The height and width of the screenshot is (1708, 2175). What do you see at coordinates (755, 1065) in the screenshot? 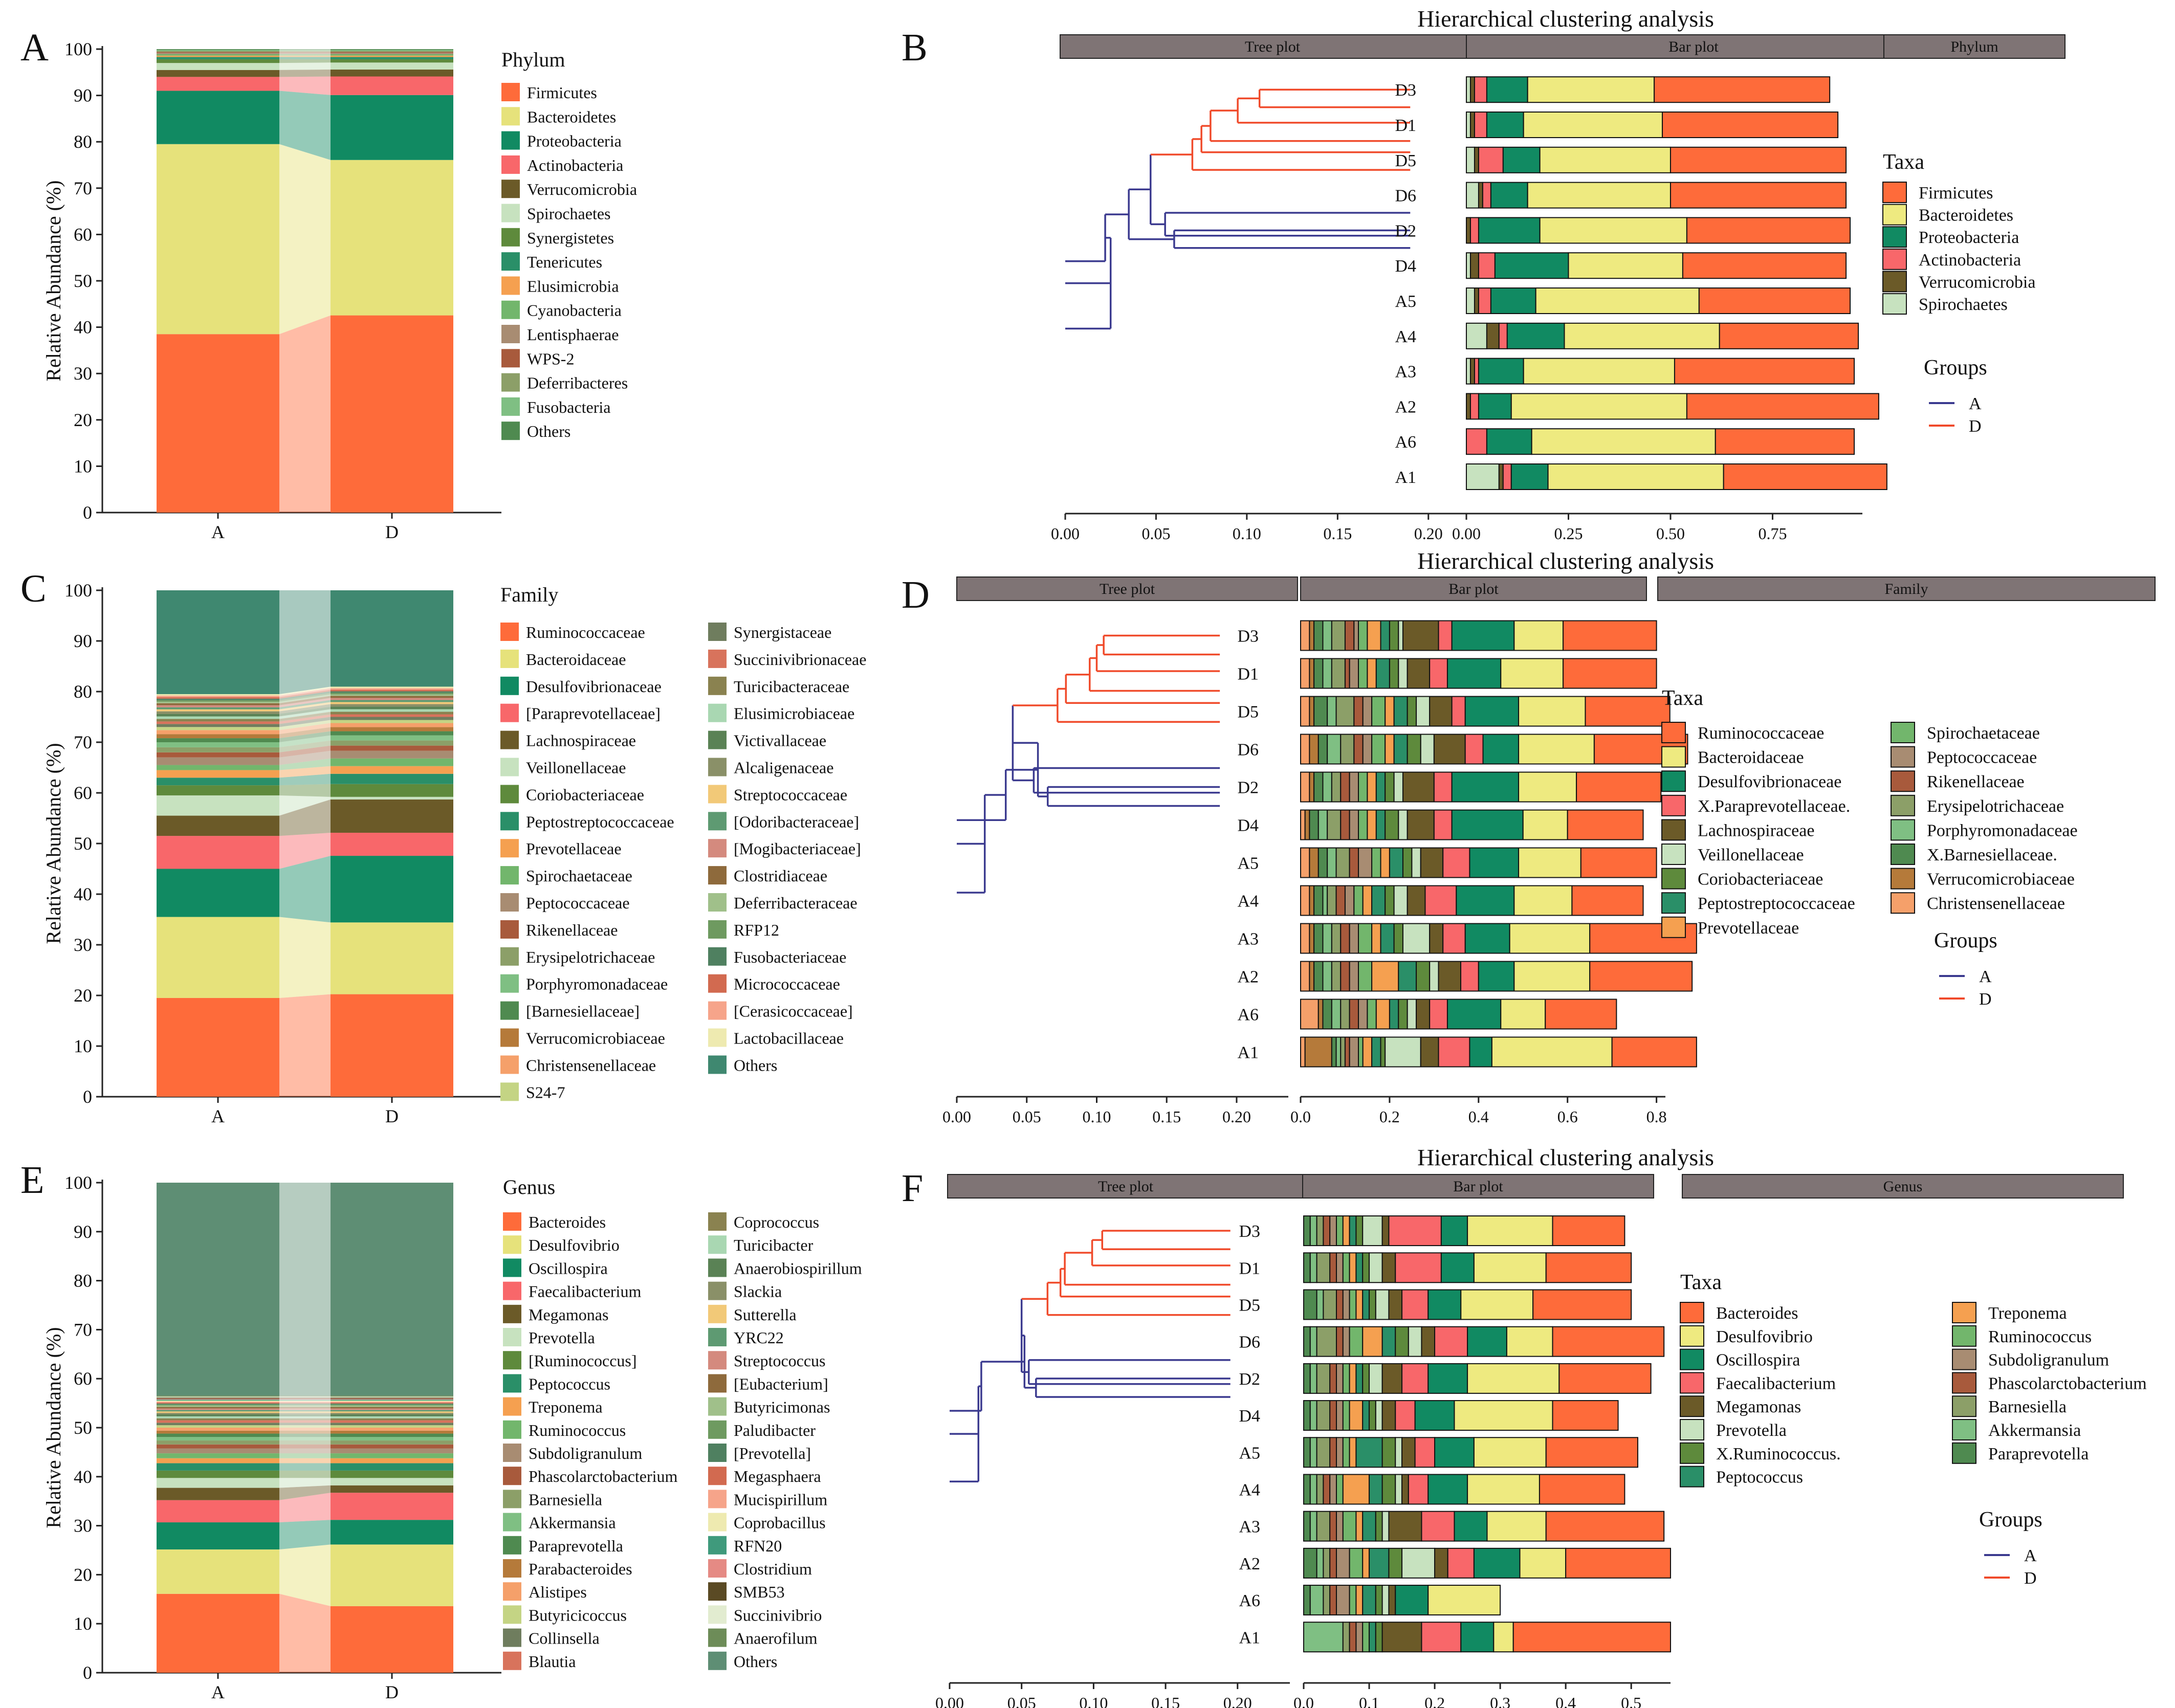
I see `legend-label-C-Others: Others` at bounding box center [755, 1065].